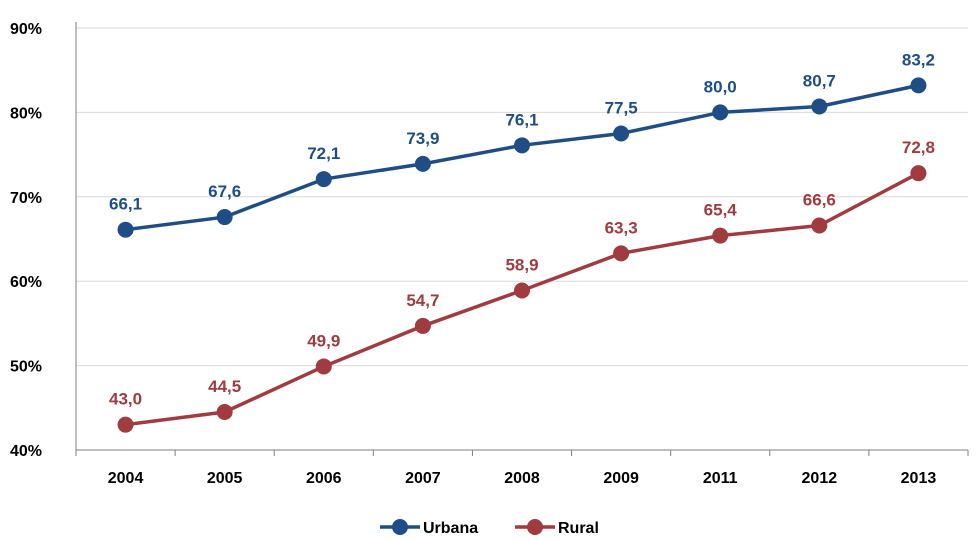 This screenshot has width=978, height=540. Describe the element at coordinates (918, 59) in the screenshot. I see `data-label: 83,2` at that location.